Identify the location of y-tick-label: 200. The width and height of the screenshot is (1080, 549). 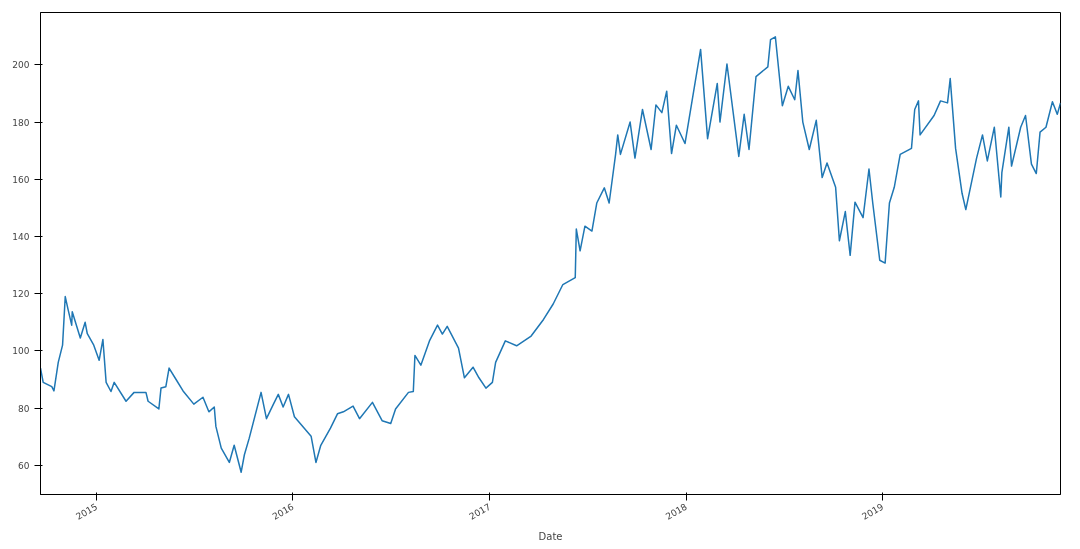
(21, 65).